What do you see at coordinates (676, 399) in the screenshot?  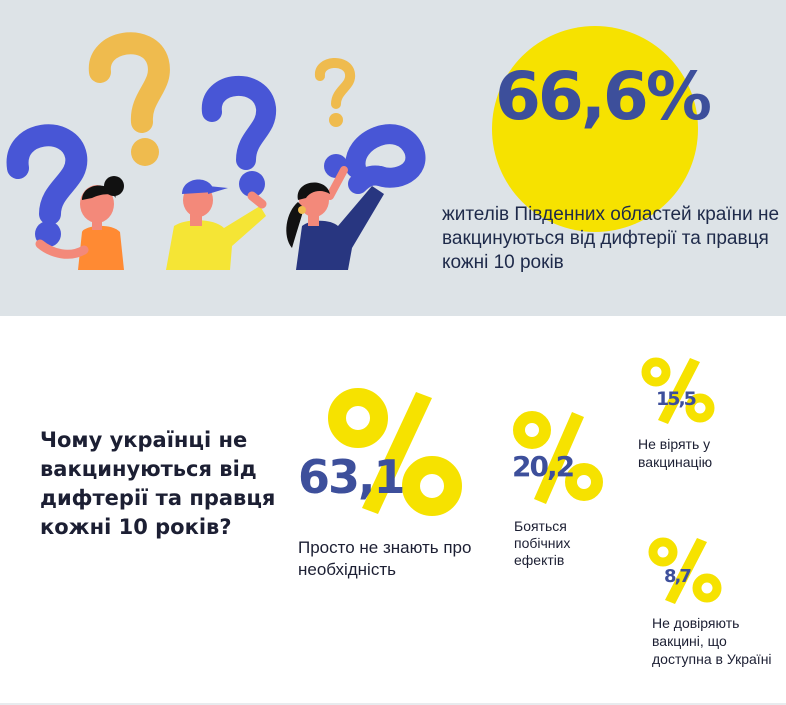 I see `stat-value: 15,5` at bounding box center [676, 399].